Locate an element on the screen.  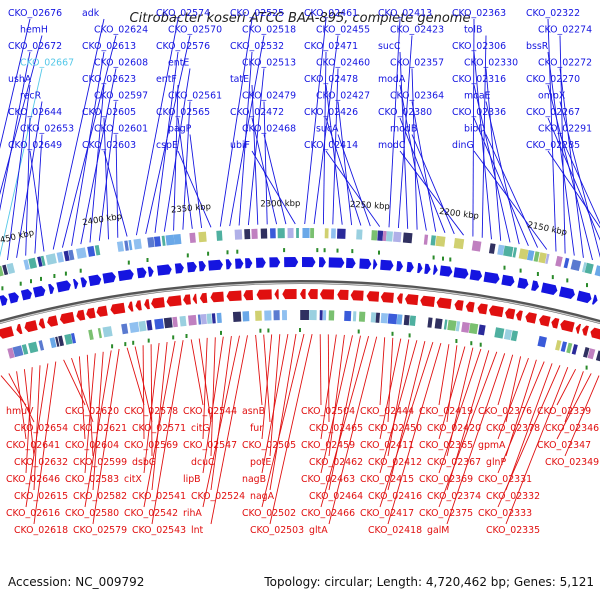
forward-gene-label: CKO_02274 is located at coordinates (565, 30).